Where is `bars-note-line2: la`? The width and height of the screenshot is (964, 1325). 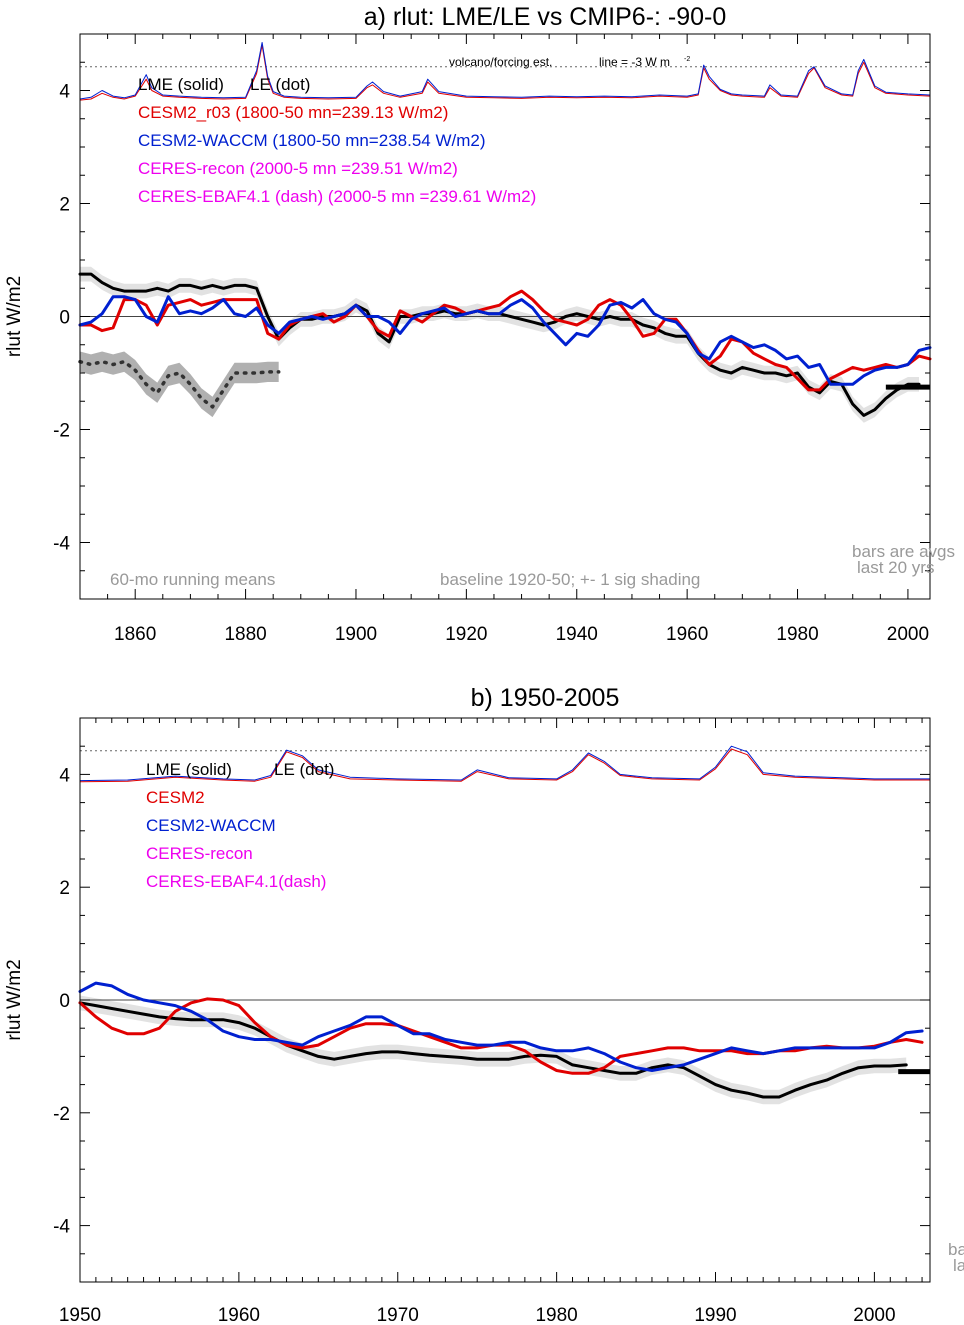 bars-note-line2: la is located at coordinates (958, 1265).